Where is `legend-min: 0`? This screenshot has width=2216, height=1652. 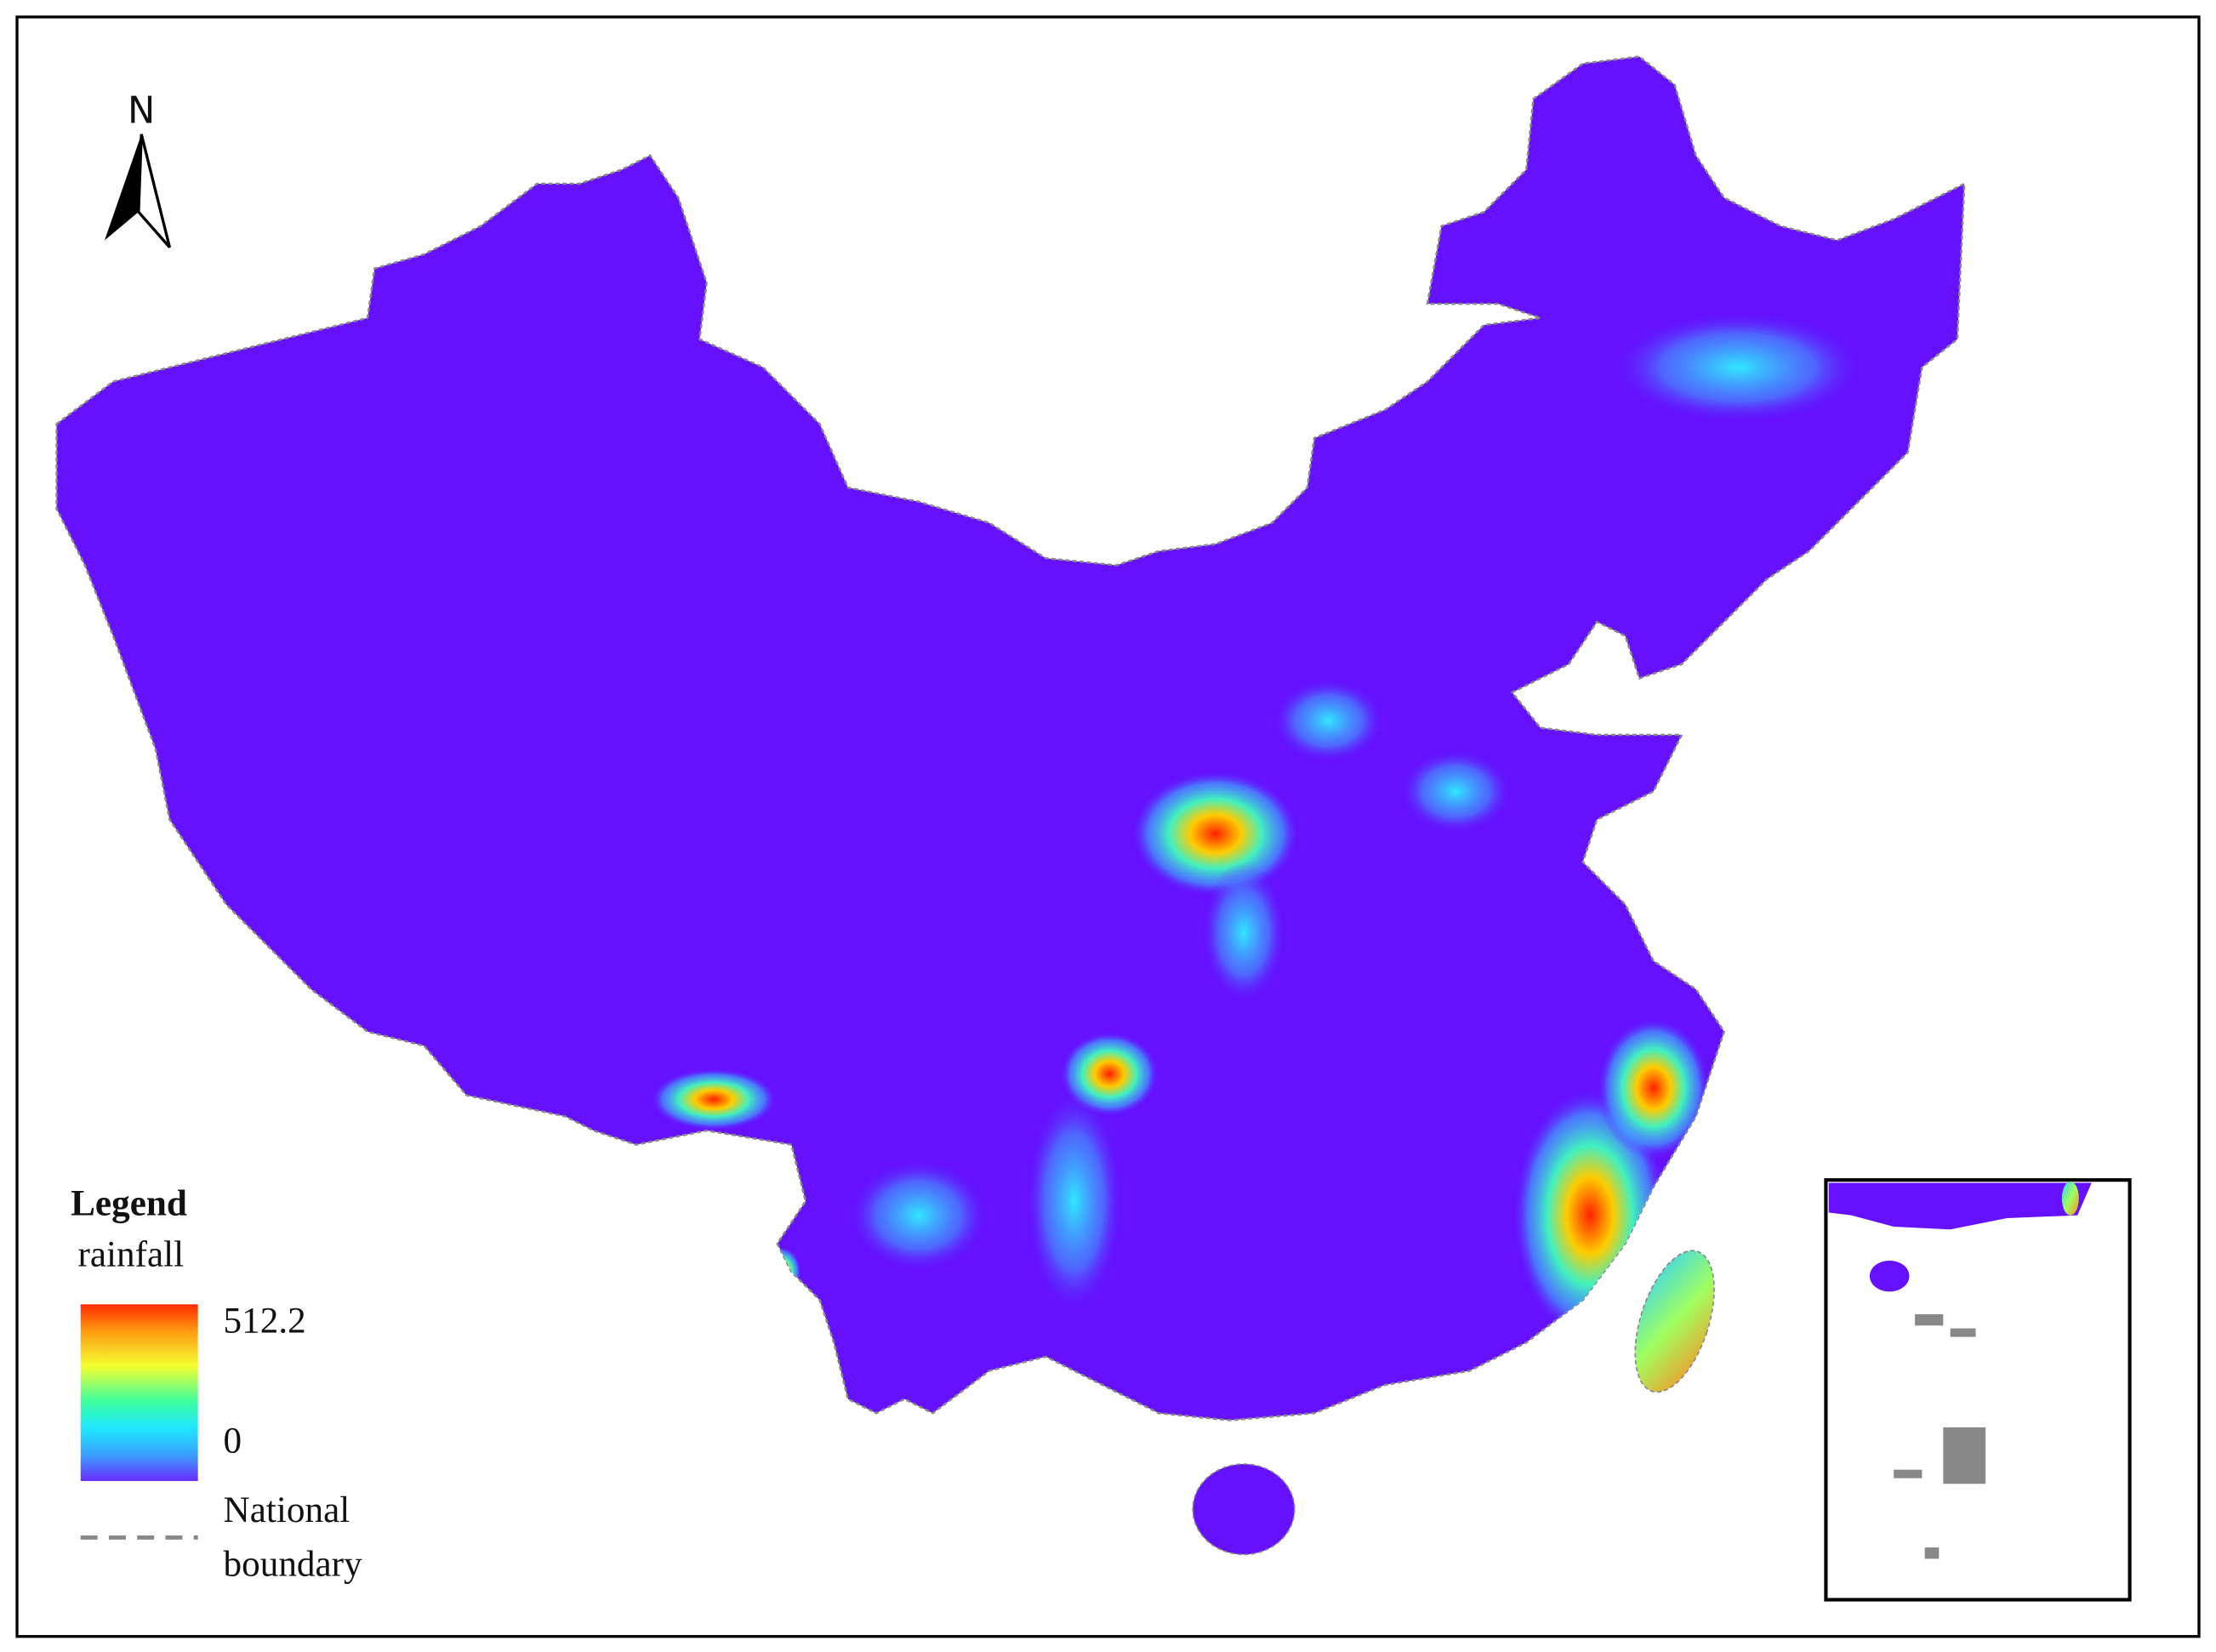
legend-min: 0 is located at coordinates (233, 1441).